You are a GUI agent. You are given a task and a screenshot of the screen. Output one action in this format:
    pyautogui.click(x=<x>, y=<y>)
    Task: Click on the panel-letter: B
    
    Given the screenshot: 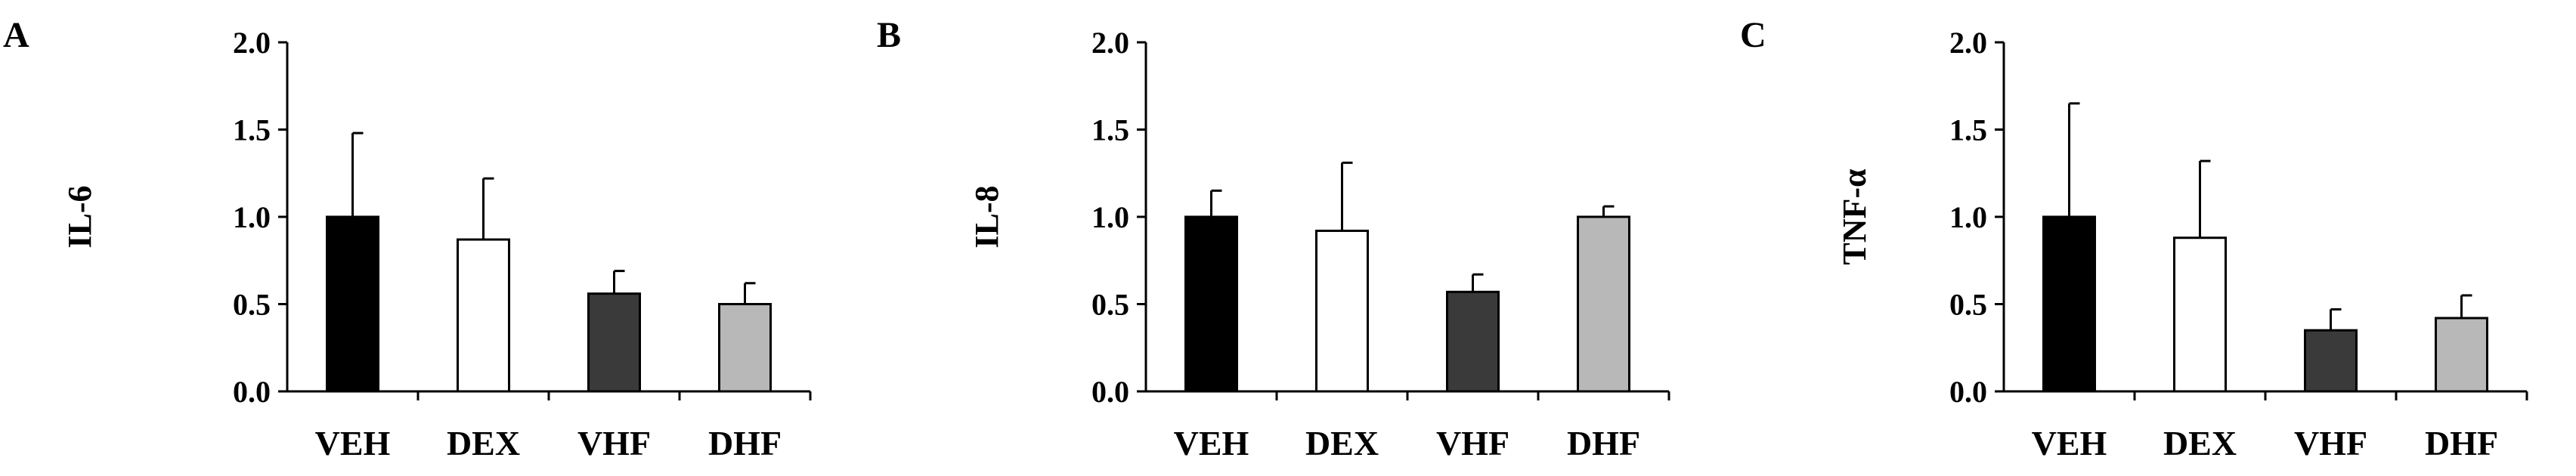 What is the action you would take?
    pyautogui.click(x=889, y=35)
    